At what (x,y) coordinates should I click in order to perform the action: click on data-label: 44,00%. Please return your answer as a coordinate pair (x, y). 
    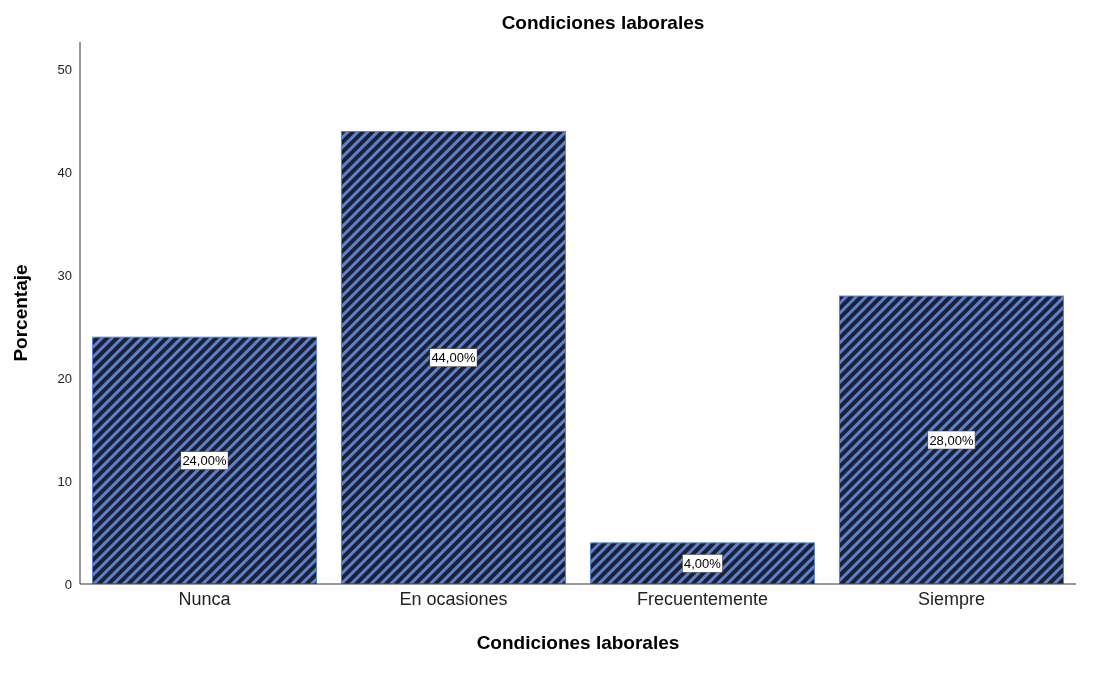
    Looking at the image, I should click on (453, 358).